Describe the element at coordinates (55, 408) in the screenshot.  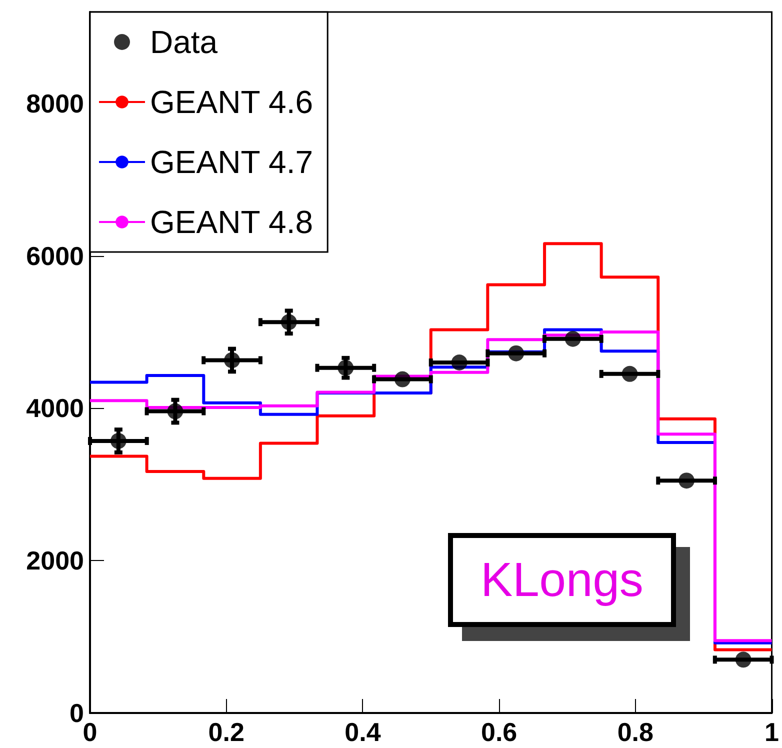
I see `y-tick-label: 4000` at that location.